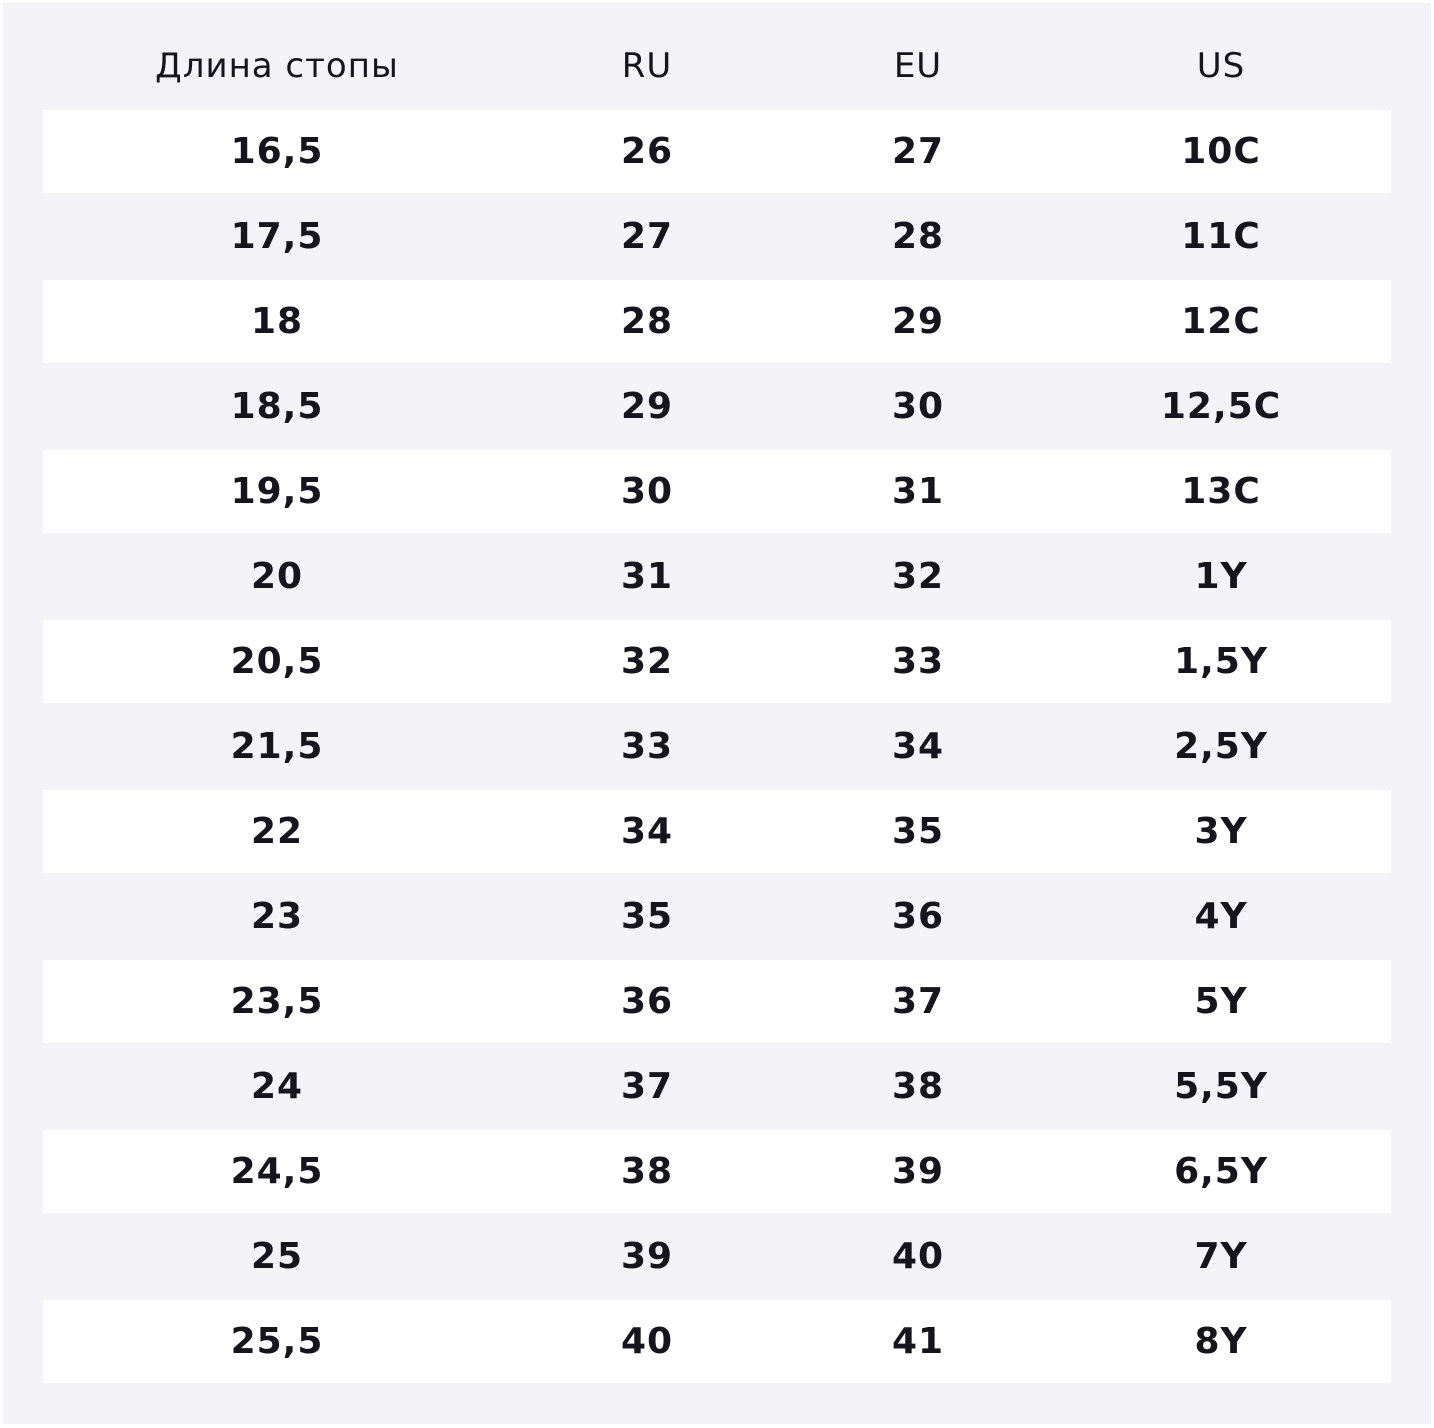 The image size is (1434, 1428). Describe the element at coordinates (1221, 491) in the screenshot. I see `cell: 13C` at that location.